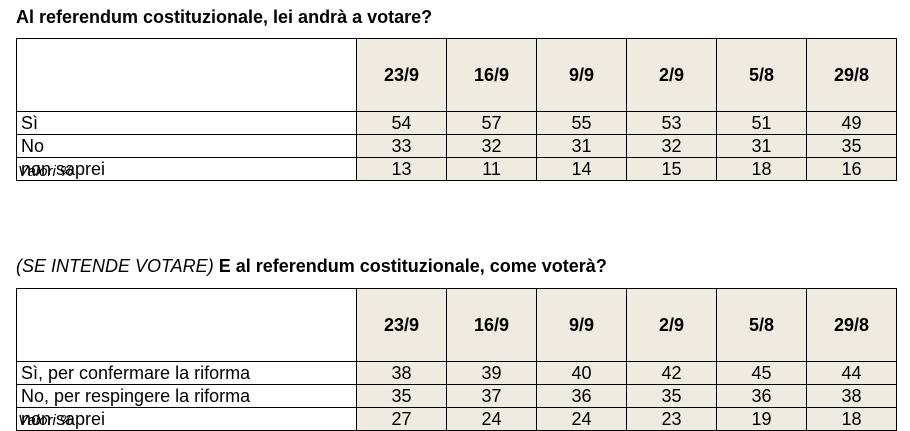 This screenshot has width=910, height=431. What do you see at coordinates (851, 169) in the screenshot?
I see `table-cell: 16` at bounding box center [851, 169].